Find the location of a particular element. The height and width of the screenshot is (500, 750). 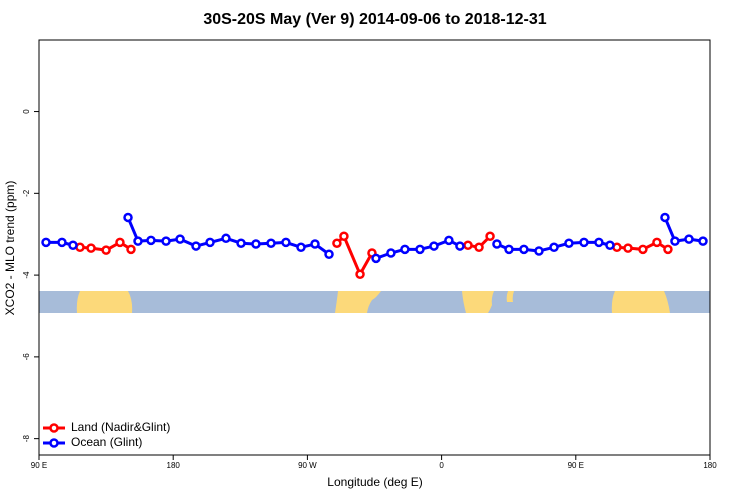

x-tick-label: 0 is located at coordinates (441, 465).